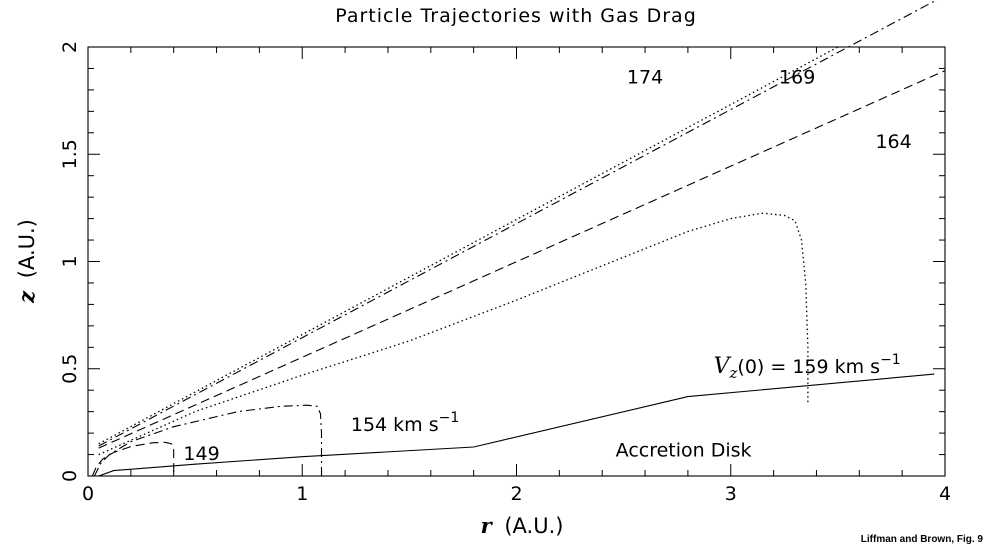 This screenshot has height=546, width=987. Describe the element at coordinates (70, 476) in the screenshot. I see `y-tick-label: 0` at that location.